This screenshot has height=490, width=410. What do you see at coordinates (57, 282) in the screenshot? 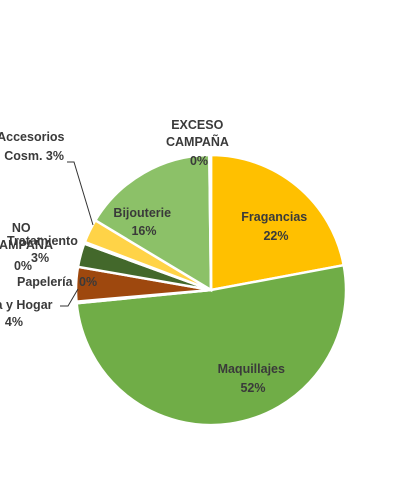
I see `label-papeleria: Papelería 0%` at bounding box center [57, 282].